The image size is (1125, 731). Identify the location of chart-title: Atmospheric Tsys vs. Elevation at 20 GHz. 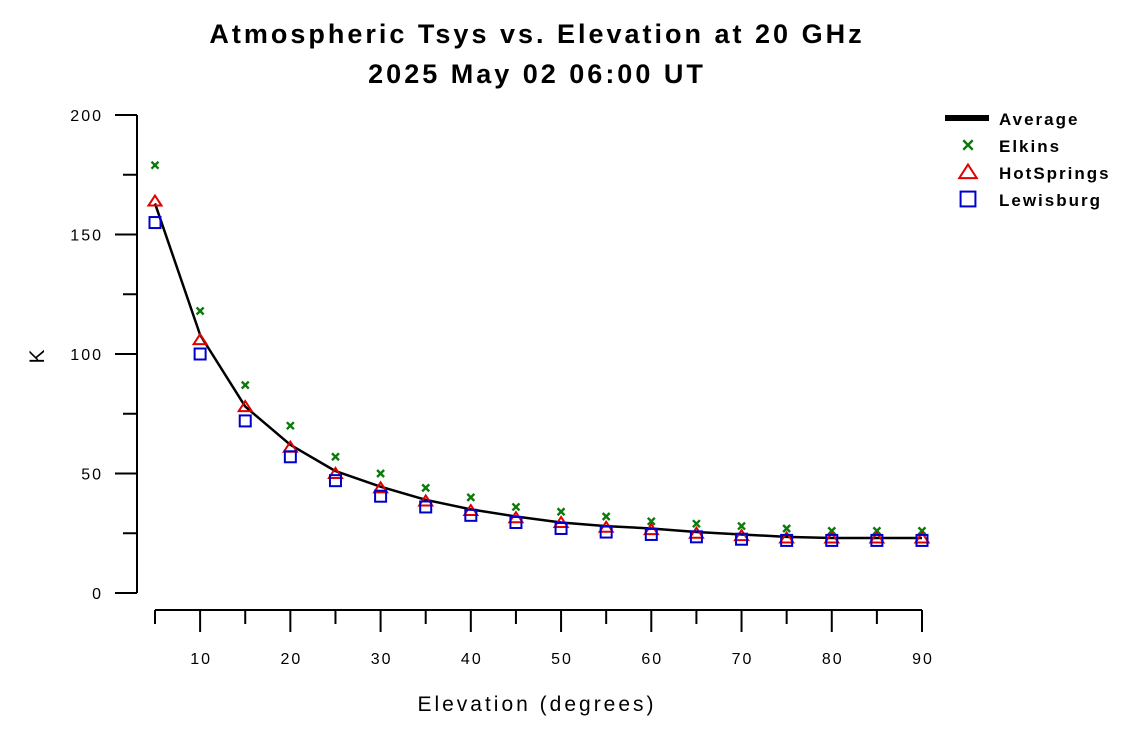
(536, 34).